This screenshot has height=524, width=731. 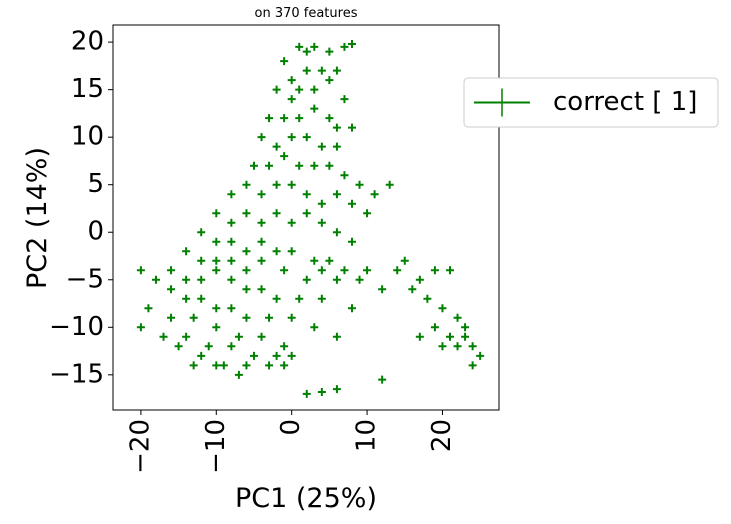 I want to click on y-tick-label: −15, so click(x=76, y=374).